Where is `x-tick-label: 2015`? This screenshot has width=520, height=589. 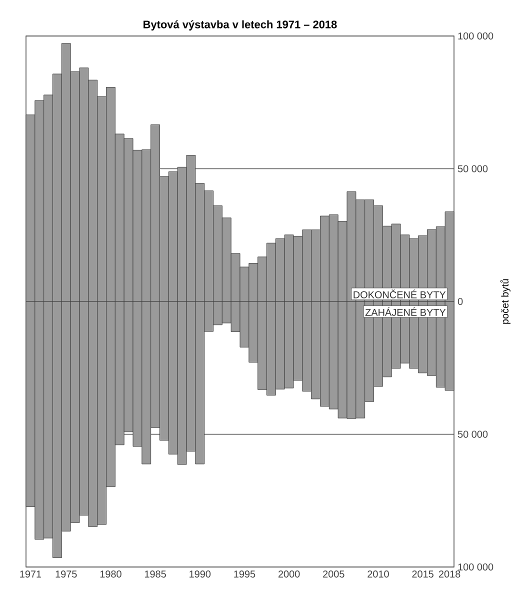 x-tick-label: 2015 is located at coordinates (423, 574).